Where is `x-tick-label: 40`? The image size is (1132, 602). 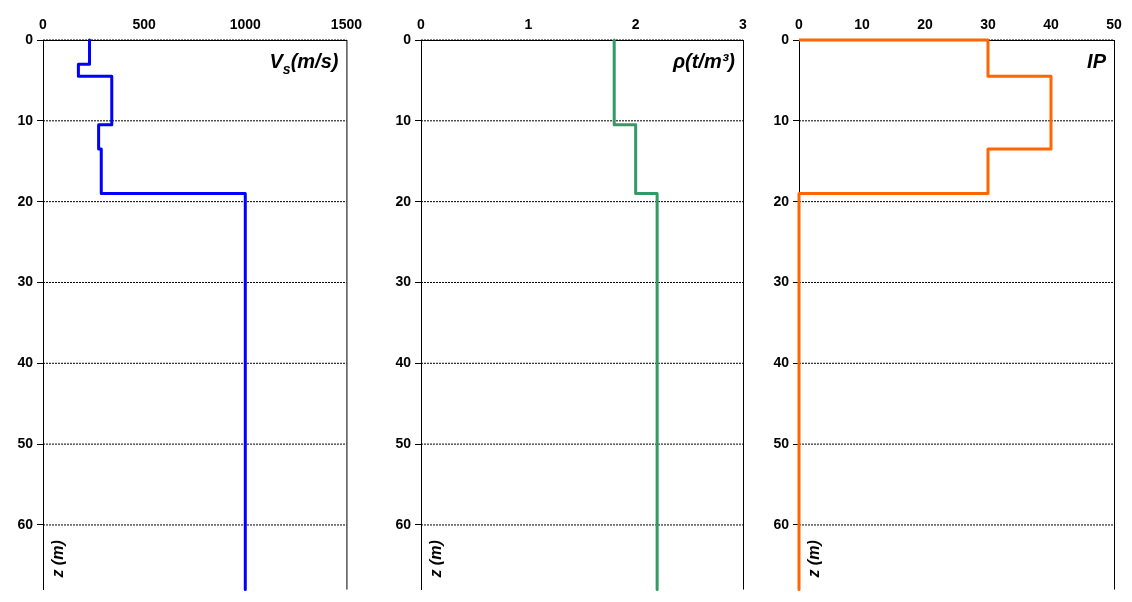
x-tick-label: 40 is located at coordinates (1051, 24).